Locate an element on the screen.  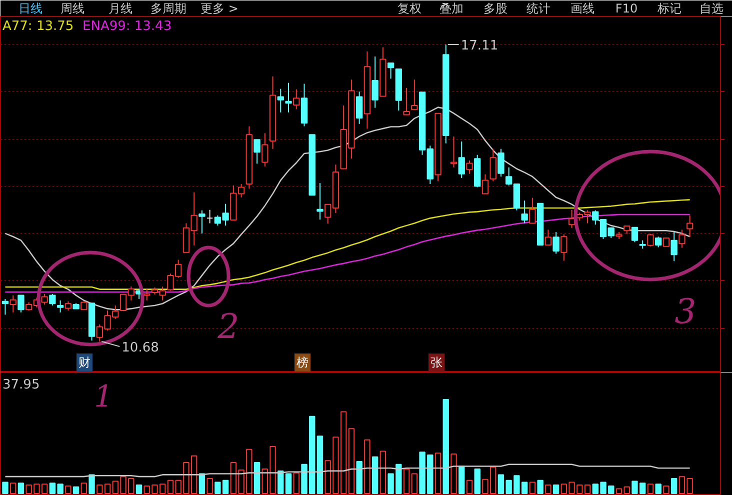
annotation: 2 is located at coordinates (228, 327).